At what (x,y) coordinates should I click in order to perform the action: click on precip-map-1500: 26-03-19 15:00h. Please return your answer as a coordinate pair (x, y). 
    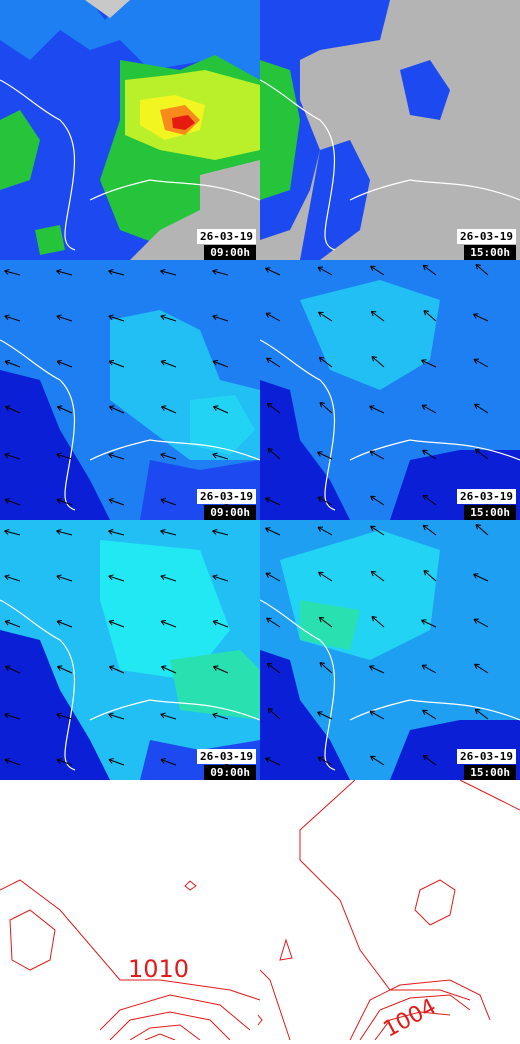
    Looking at the image, I should click on (390, 130).